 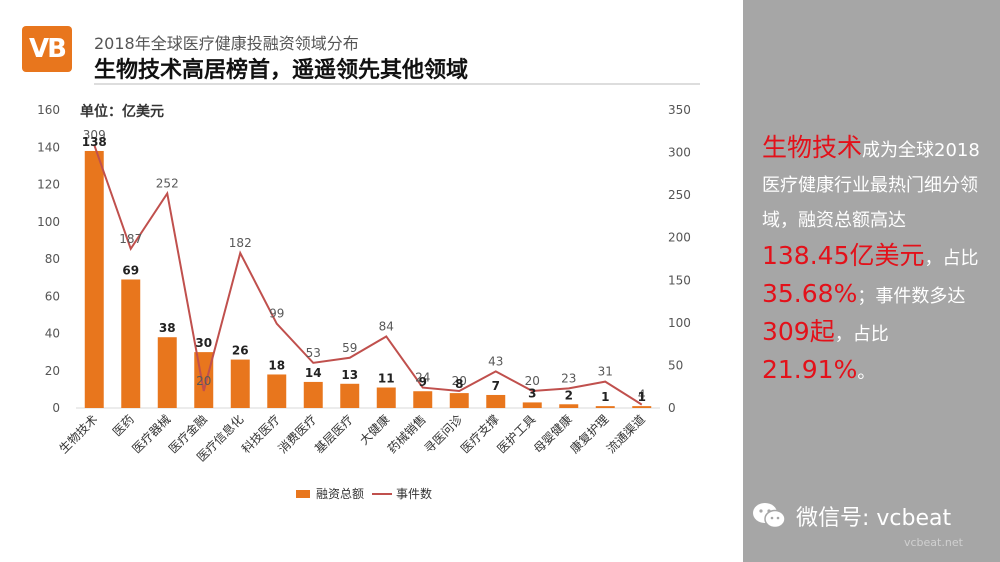 I want to click on line-data-label: 43, so click(x=495, y=361).